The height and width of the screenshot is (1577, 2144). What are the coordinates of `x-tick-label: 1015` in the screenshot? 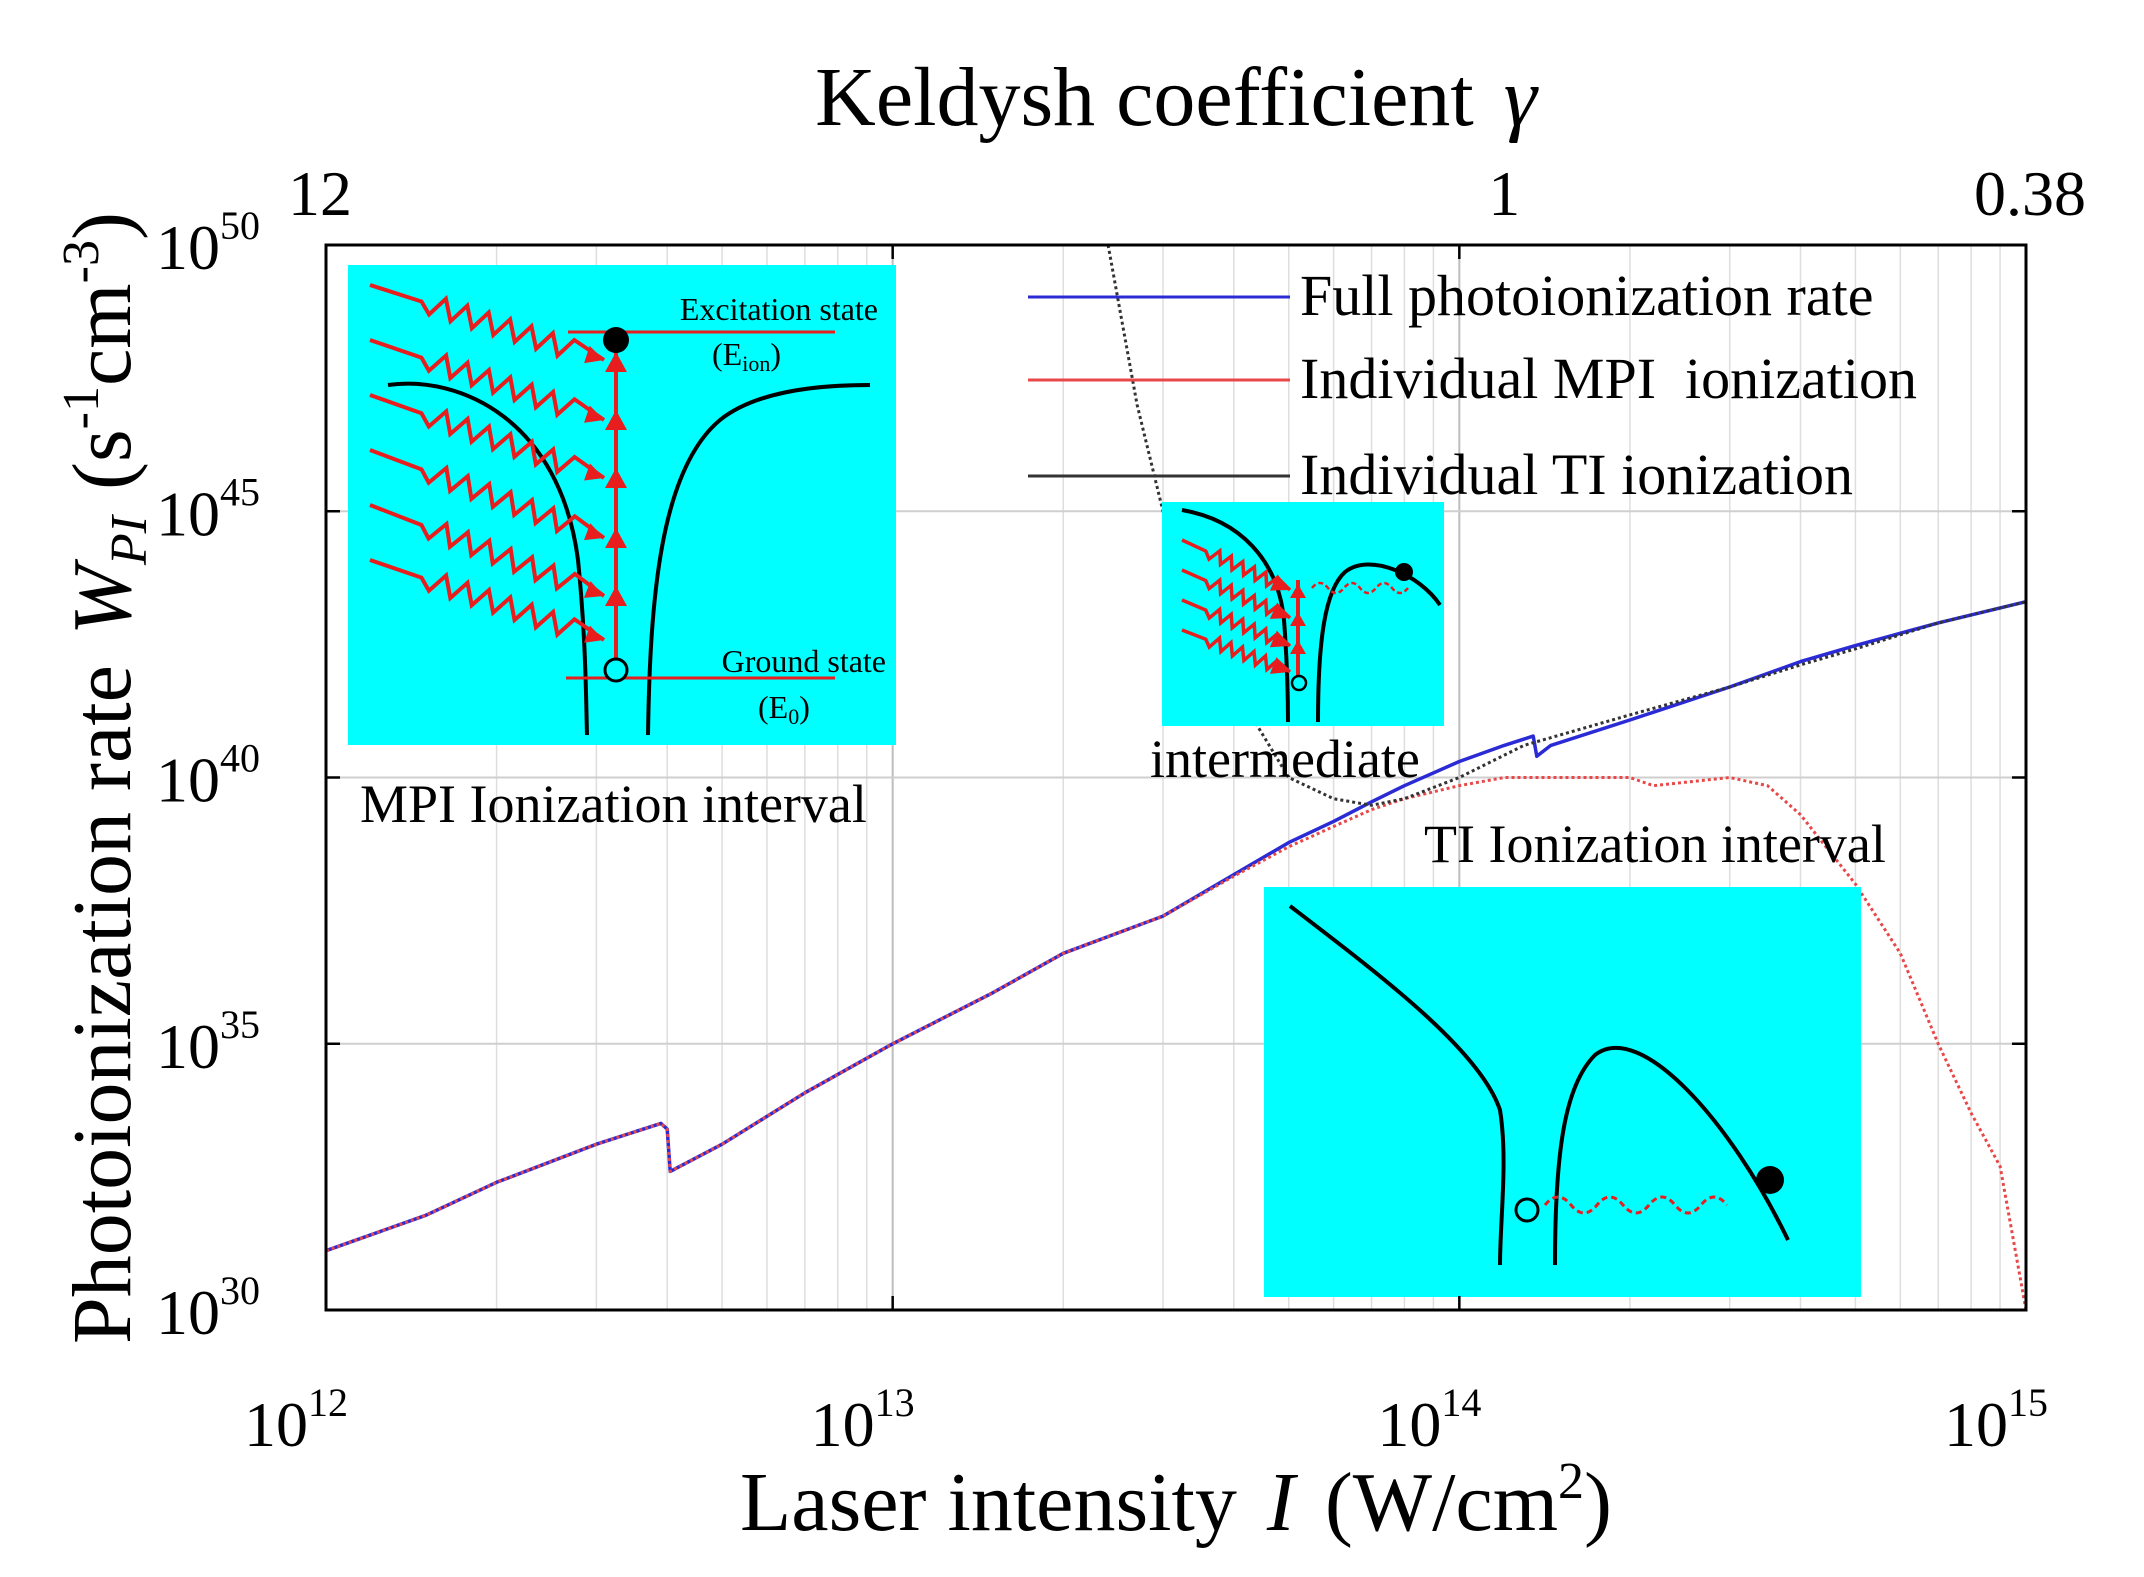 It's located at (1996, 1420).